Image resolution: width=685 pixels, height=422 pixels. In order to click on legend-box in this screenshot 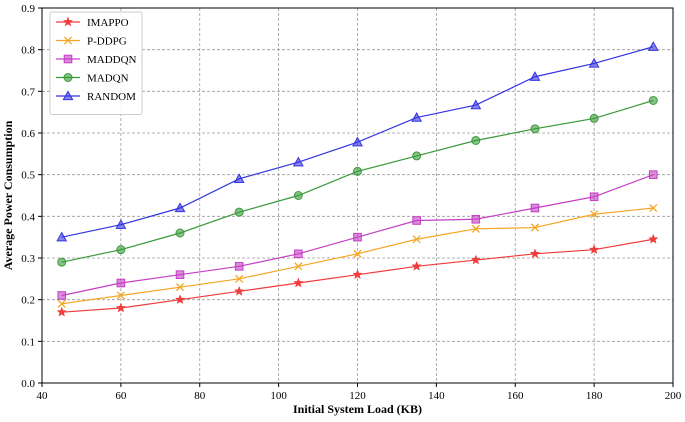, I will do `click(96, 63)`.